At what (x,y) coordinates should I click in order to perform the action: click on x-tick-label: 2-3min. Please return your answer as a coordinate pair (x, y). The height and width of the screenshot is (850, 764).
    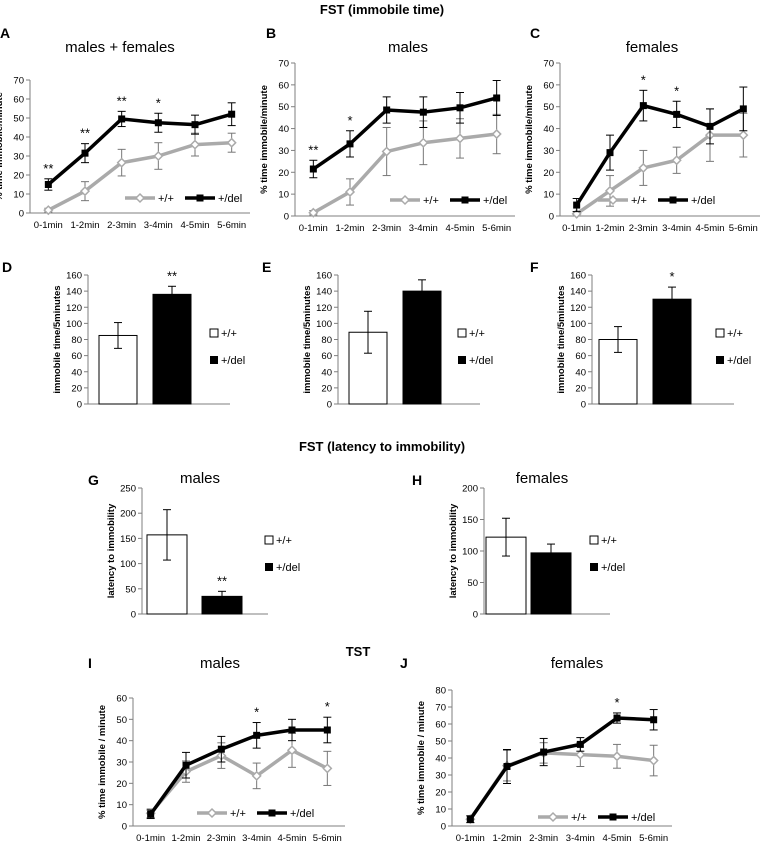
    Looking at the image, I should click on (121, 225).